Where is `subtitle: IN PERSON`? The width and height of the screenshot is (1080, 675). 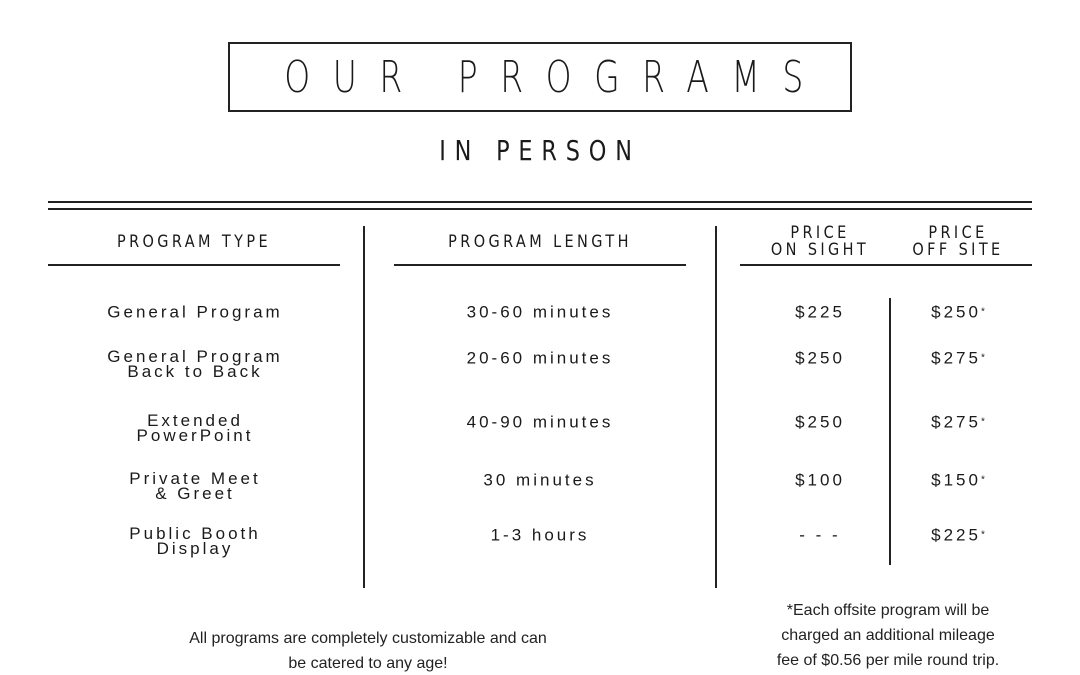
subtitle: IN PERSON is located at coordinates (540, 150).